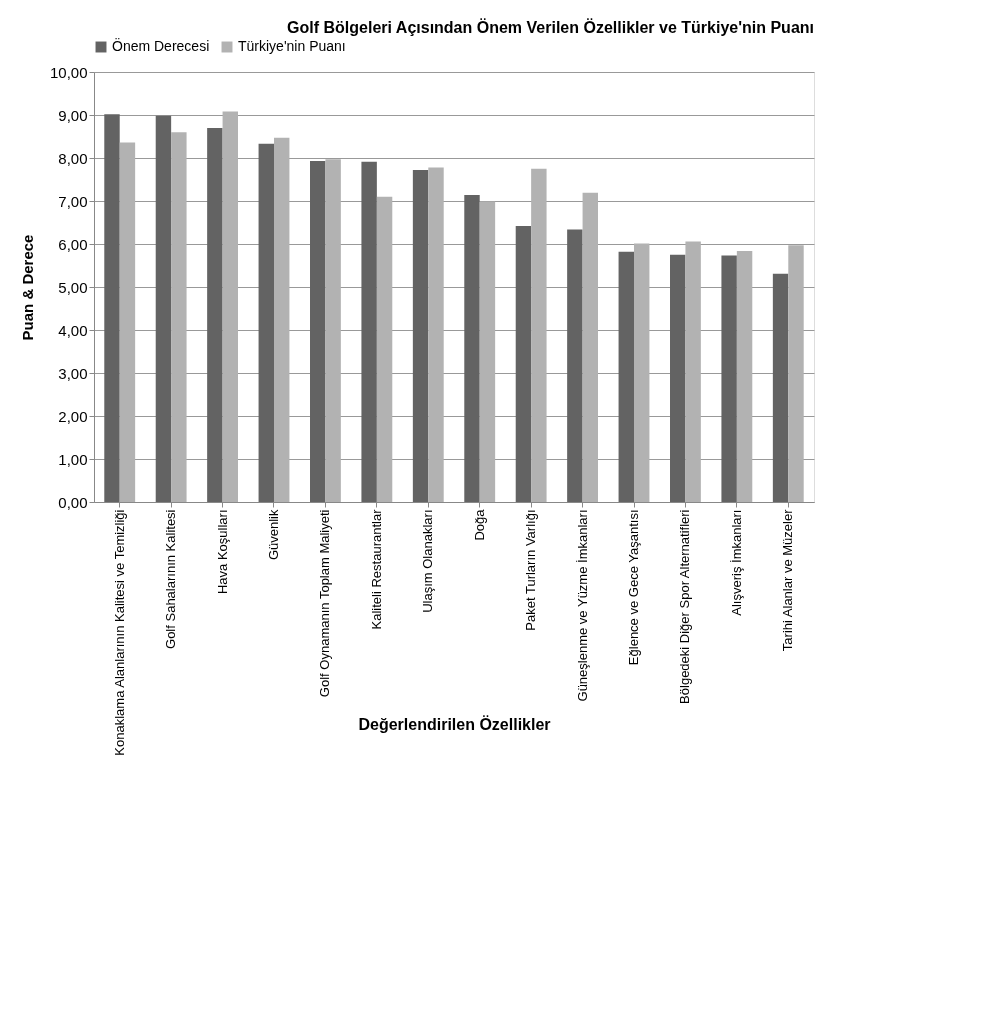 This screenshot has width=982, height=1015. Describe the element at coordinates (479, 524) in the screenshot. I see `x-tick-label: Doğa` at that location.